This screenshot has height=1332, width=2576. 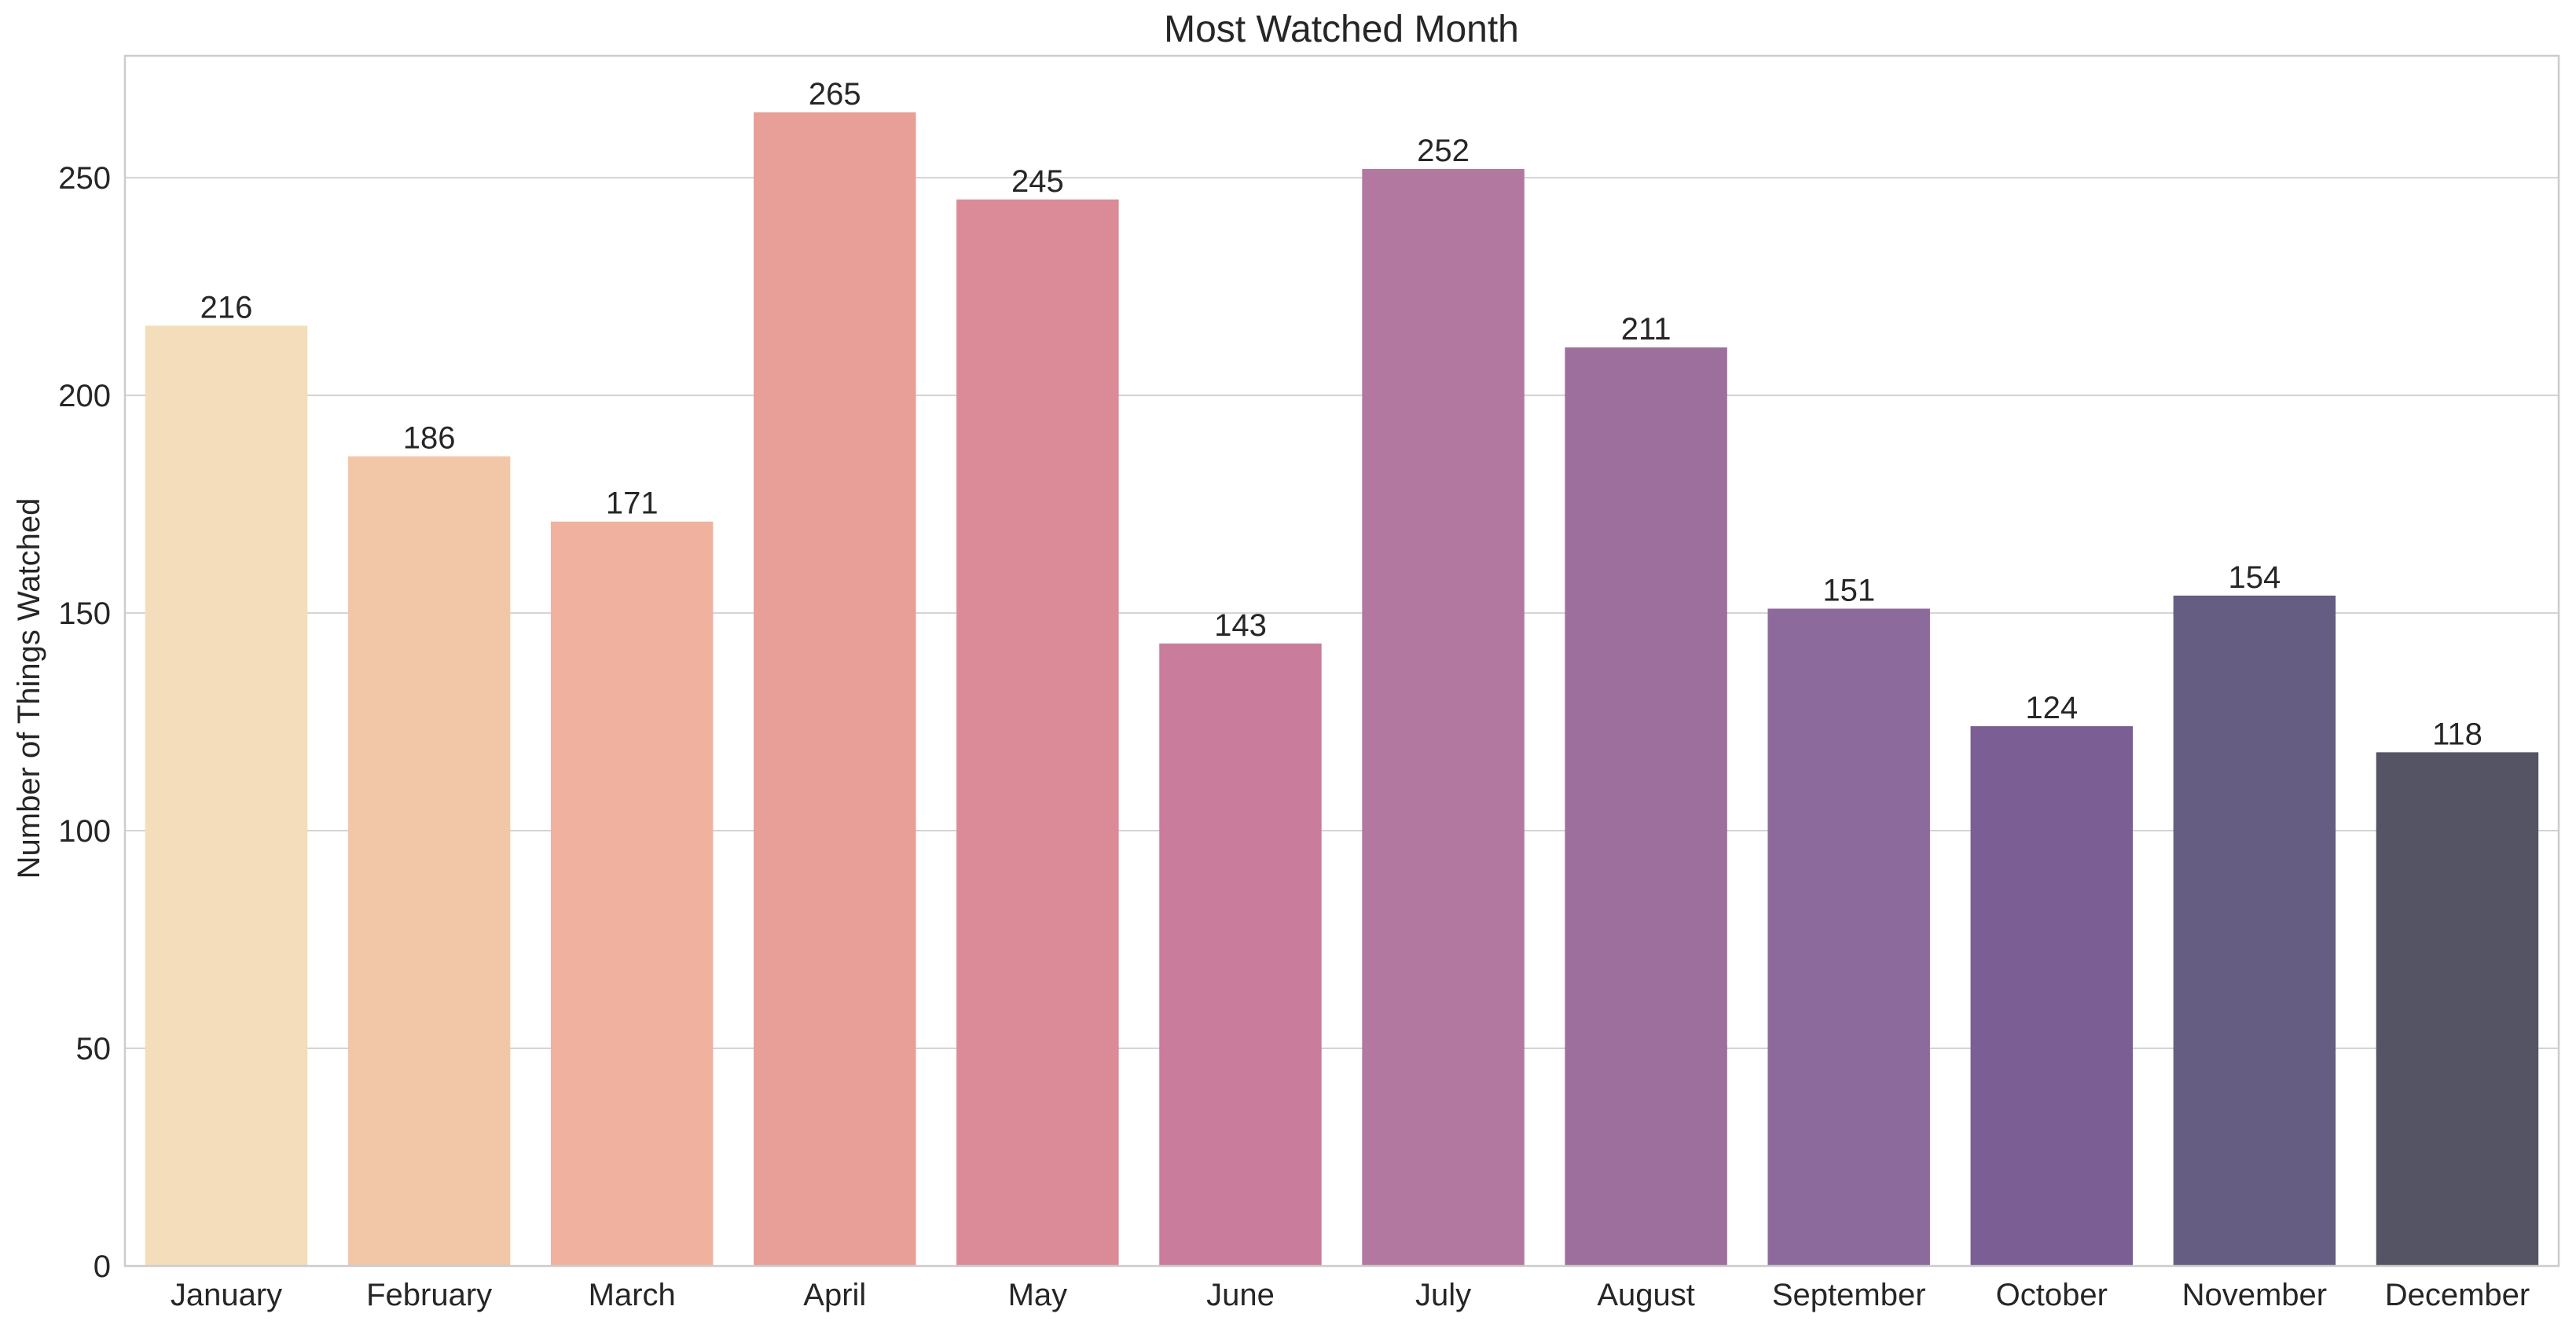 I want to click on x-tick-label-march: March, so click(x=632, y=1295).